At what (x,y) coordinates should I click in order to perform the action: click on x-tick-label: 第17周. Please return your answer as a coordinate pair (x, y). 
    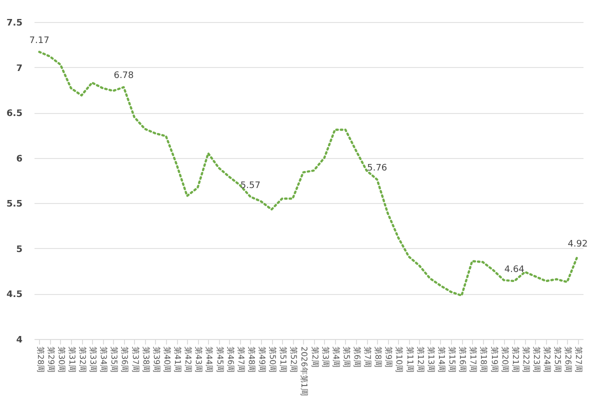
    Looking at the image, I should click on (473, 359).